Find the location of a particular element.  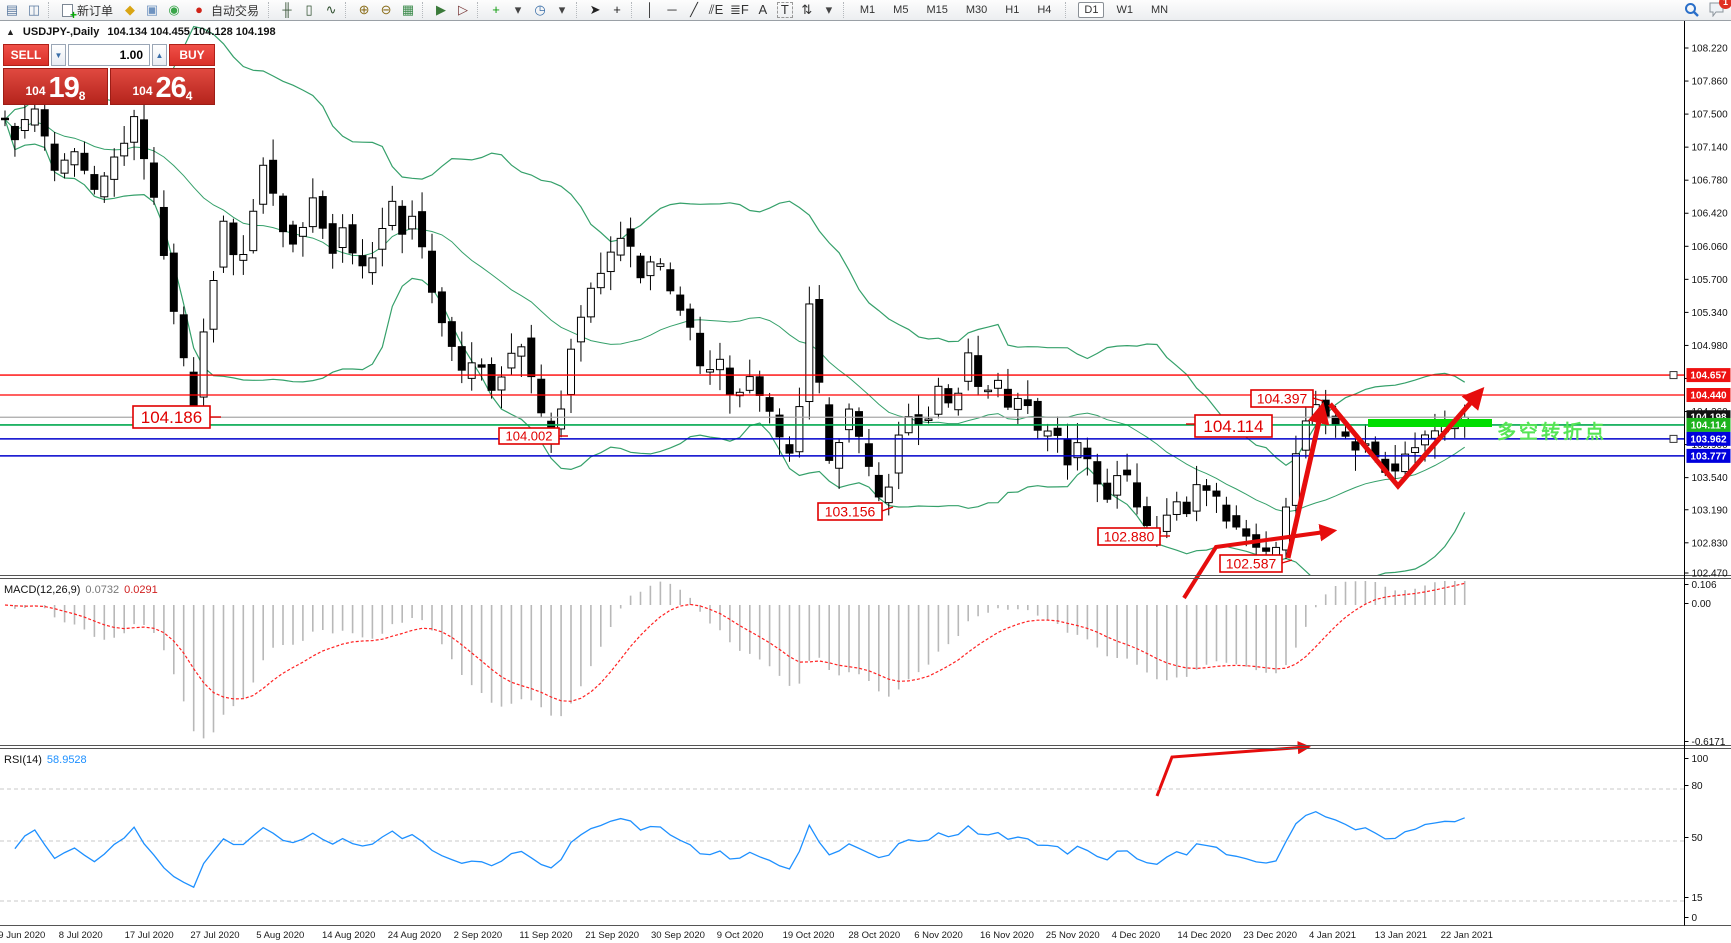

chart-shift-icon: ▷ is located at coordinates (463, 9).